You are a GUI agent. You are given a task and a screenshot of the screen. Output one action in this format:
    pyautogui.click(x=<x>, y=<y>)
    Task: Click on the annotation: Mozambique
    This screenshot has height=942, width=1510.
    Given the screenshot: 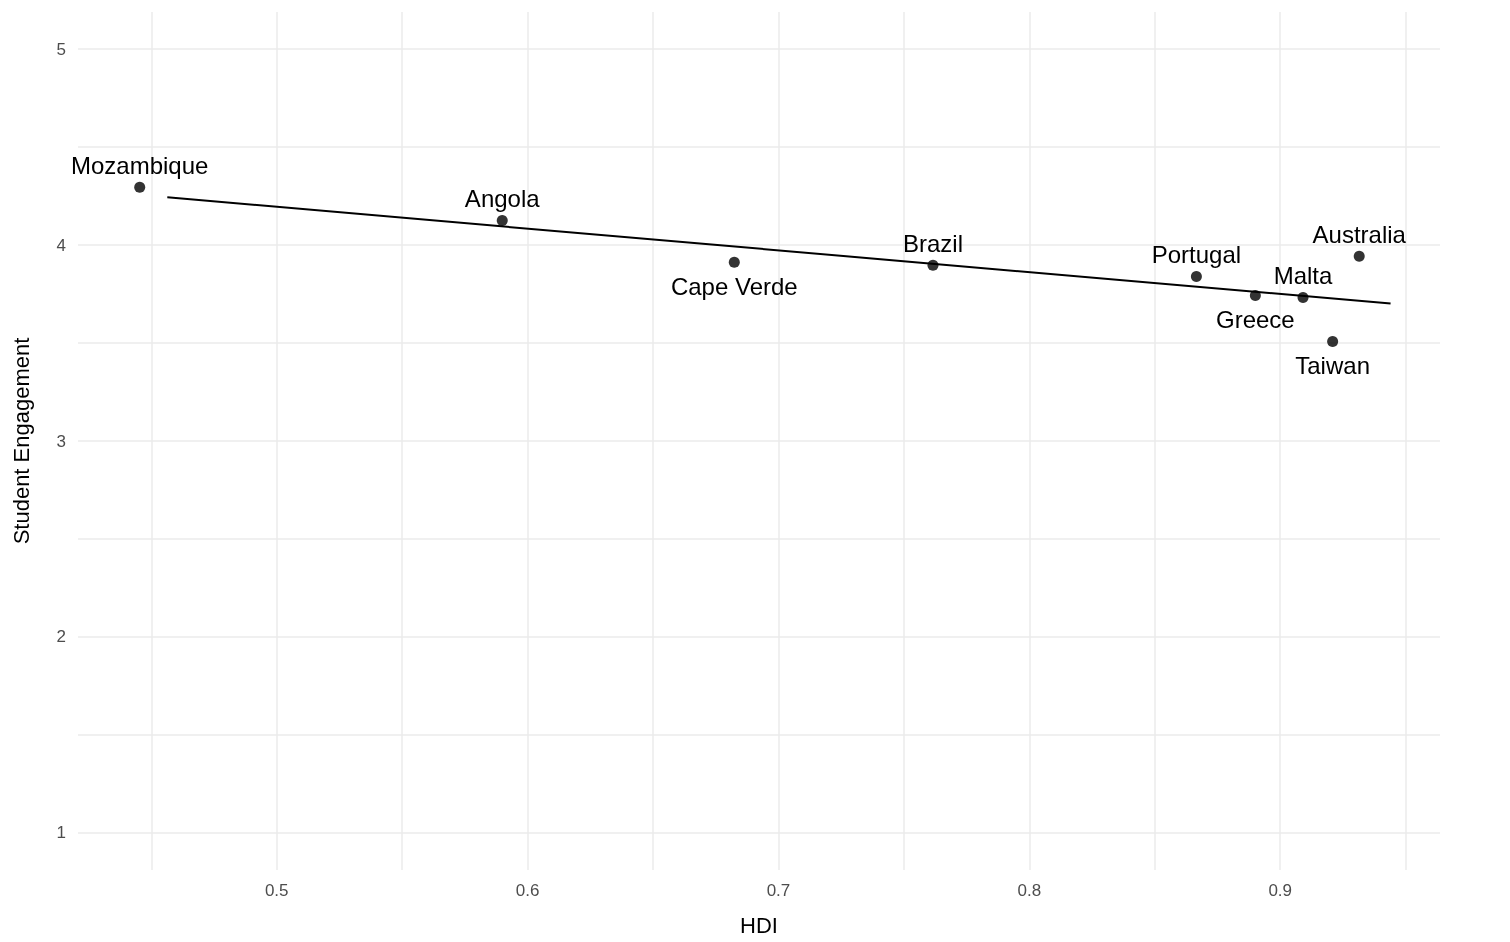 What is the action you would take?
    pyautogui.click(x=140, y=165)
    